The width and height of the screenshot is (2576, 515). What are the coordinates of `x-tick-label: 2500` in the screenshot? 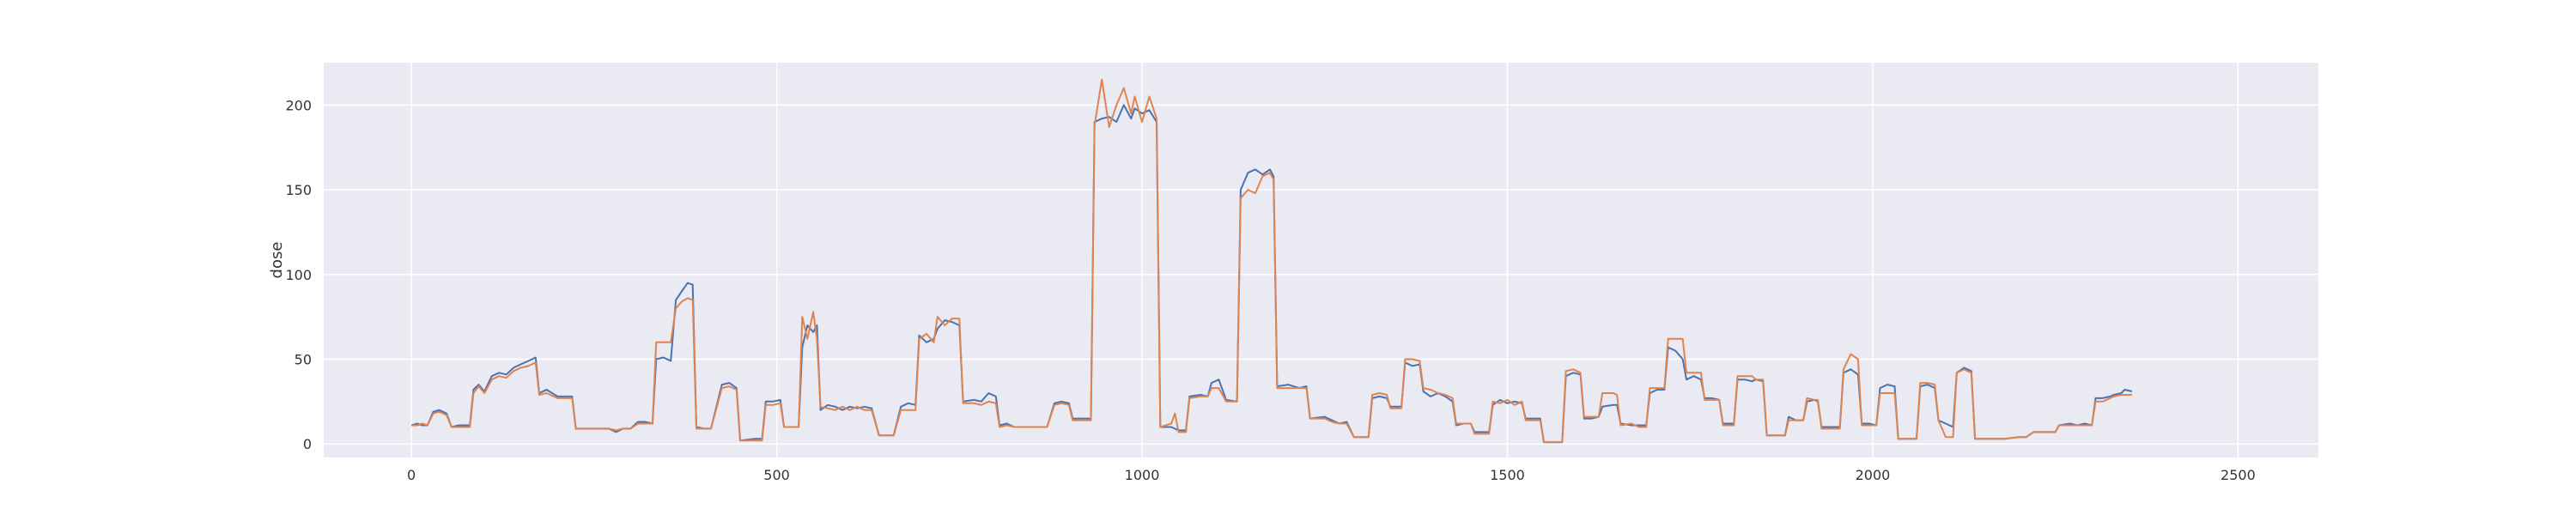 It's located at (2238, 475).